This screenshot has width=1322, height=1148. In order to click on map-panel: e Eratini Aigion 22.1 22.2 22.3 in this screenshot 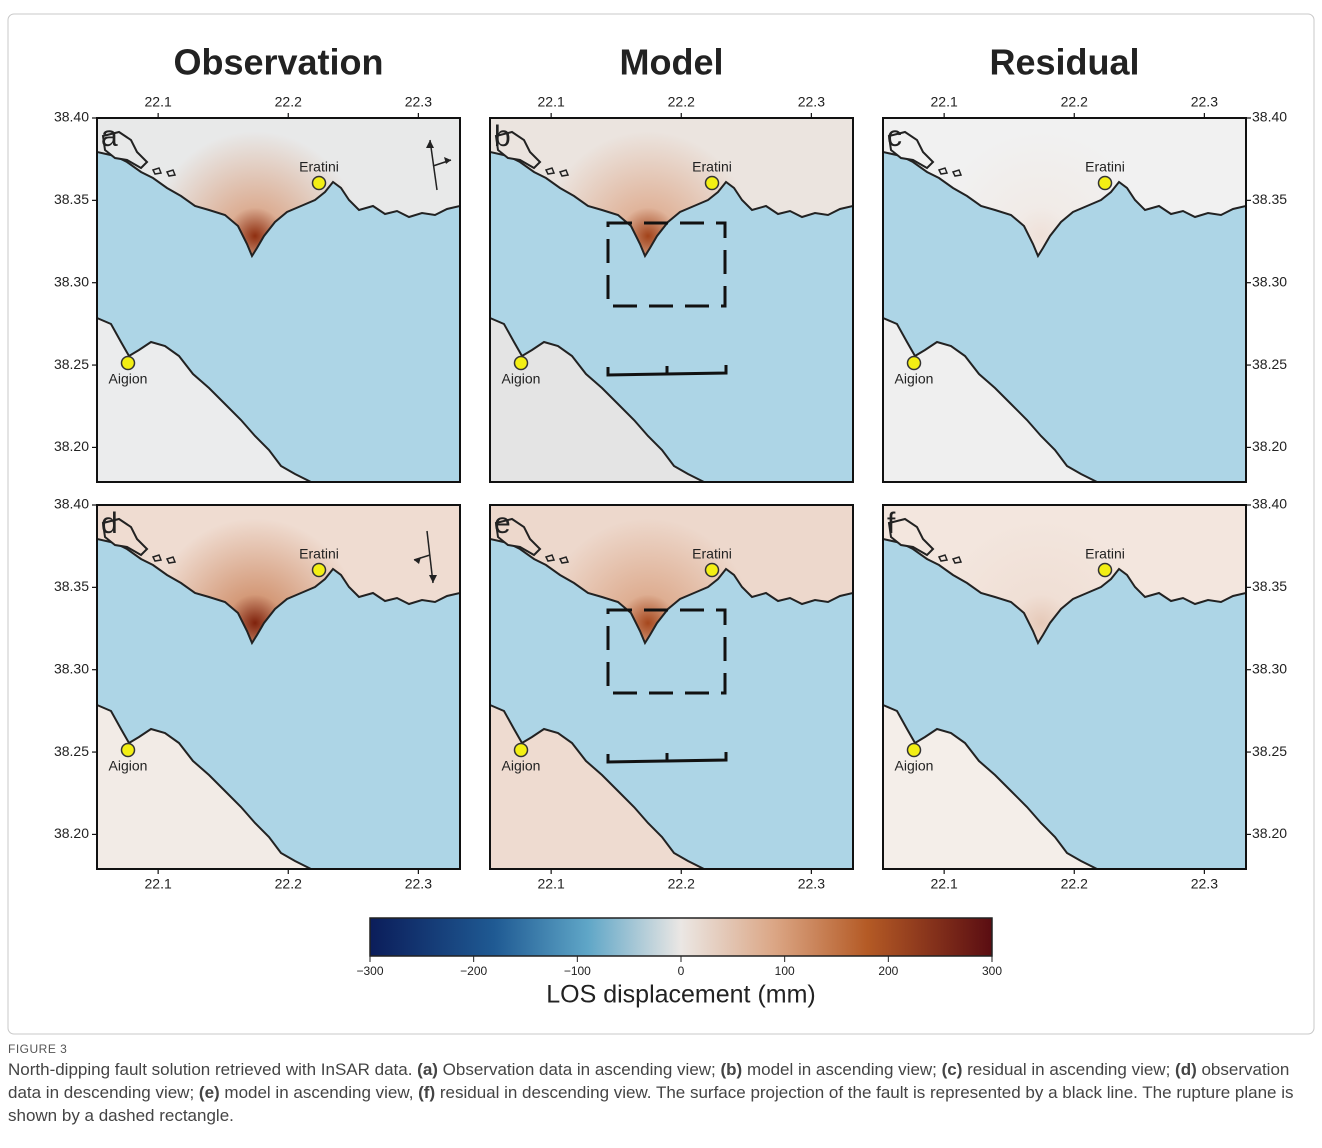, I will do `click(671, 698)`.